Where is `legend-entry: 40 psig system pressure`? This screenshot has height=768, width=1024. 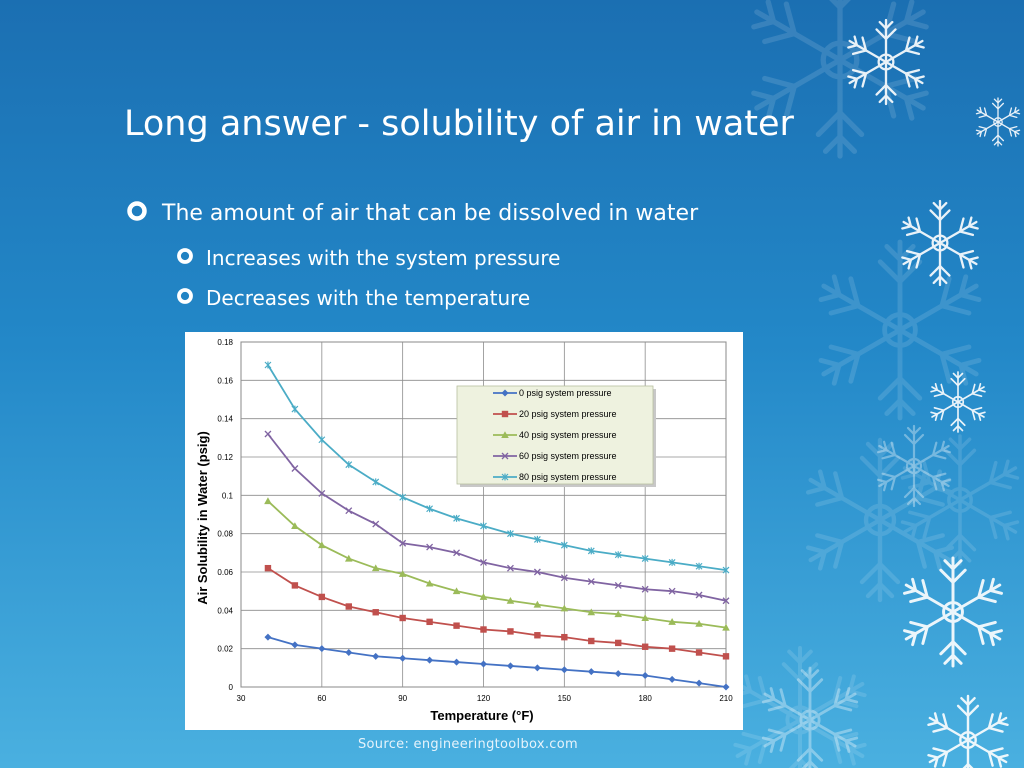 legend-entry: 40 psig system pressure is located at coordinates (555, 435).